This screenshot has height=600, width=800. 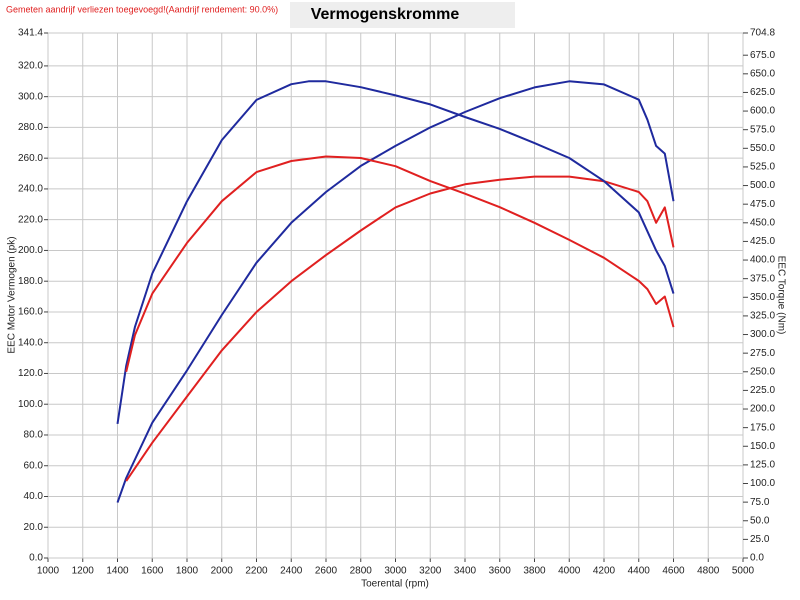 I want to click on x-tick-label: 4800, so click(x=708, y=571).